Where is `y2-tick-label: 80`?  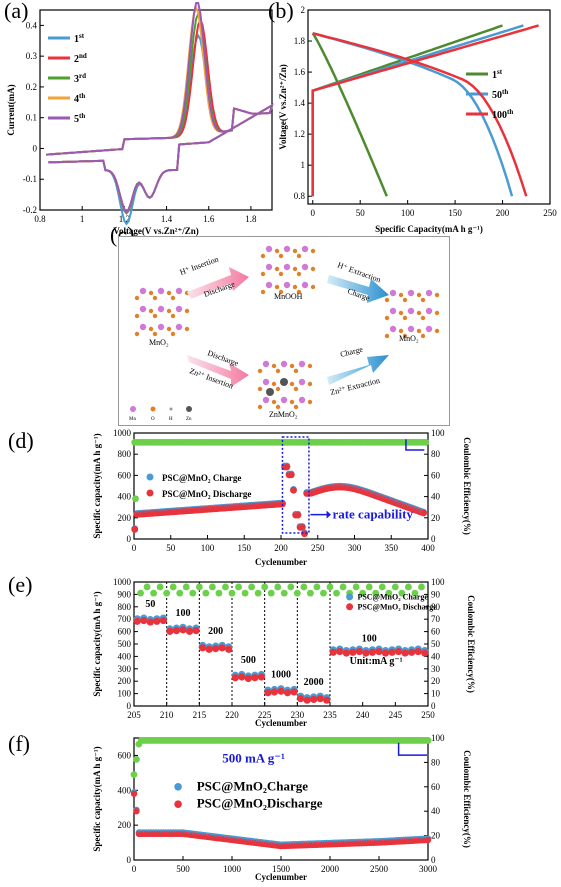 y2-tick-label: 80 is located at coordinates (436, 607).